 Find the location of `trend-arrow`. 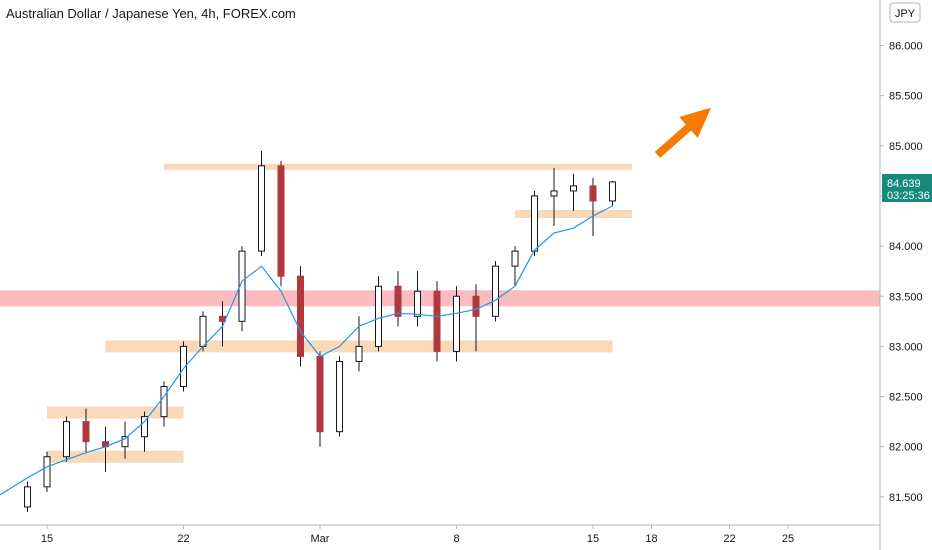

trend-arrow is located at coordinates (682, 132).